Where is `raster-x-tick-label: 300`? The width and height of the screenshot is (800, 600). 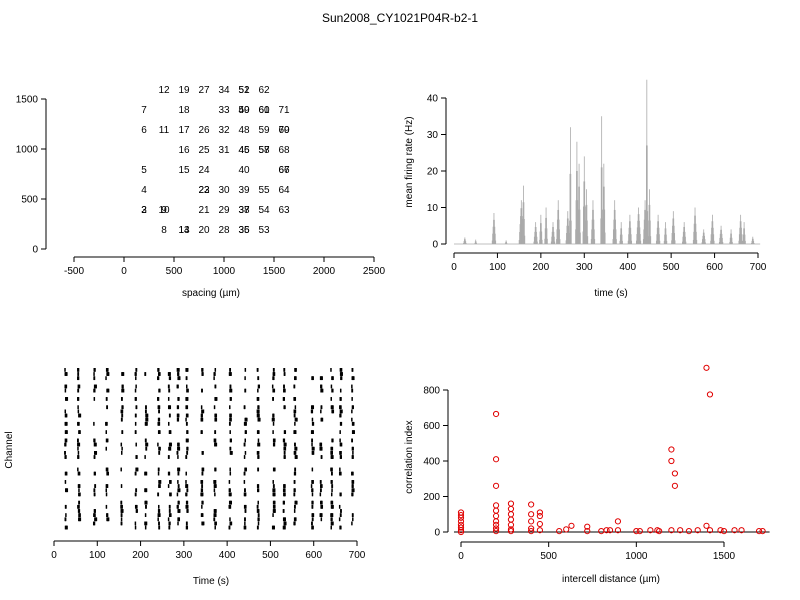 raster-x-tick-label: 300 is located at coordinates (184, 555).